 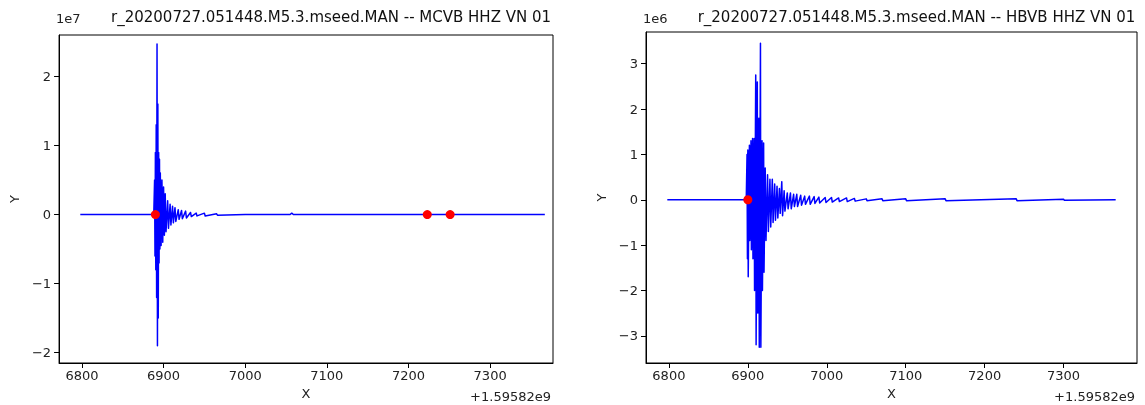 I want to click on chart-title: r_20200727.051448.M5.3.mseed.MAN -- HBVB HHZ VN 01, so click(x=916, y=17).